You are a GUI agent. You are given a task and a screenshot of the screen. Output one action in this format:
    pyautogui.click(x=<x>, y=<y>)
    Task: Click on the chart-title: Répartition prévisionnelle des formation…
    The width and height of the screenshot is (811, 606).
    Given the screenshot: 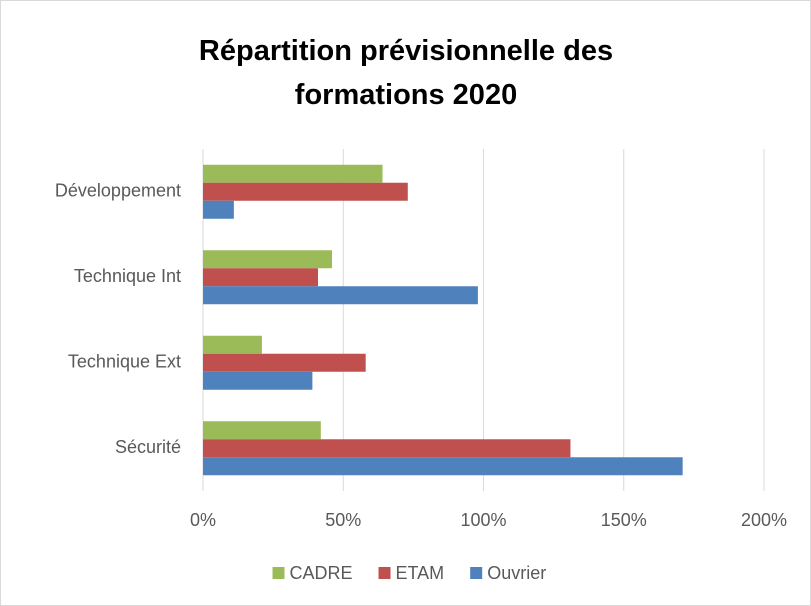 What is the action you would take?
    pyautogui.click(x=406, y=73)
    